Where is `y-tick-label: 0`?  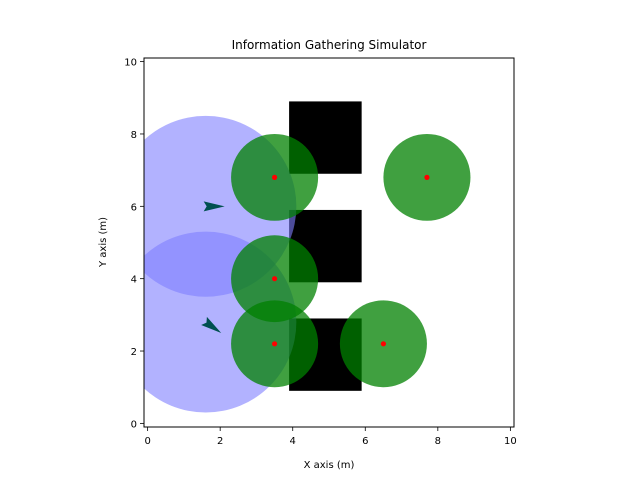
y-tick-label: 0 is located at coordinates (134, 424).